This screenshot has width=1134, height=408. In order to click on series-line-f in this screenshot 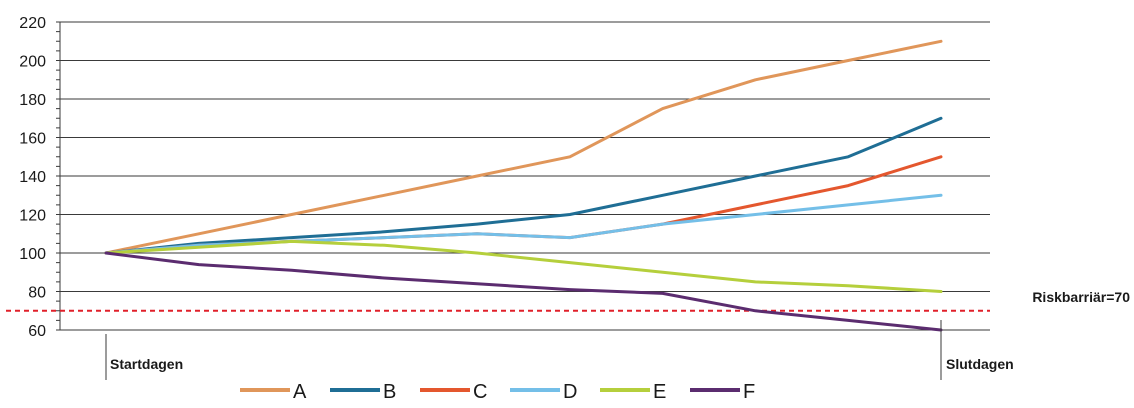, I will do `click(523, 291)`.